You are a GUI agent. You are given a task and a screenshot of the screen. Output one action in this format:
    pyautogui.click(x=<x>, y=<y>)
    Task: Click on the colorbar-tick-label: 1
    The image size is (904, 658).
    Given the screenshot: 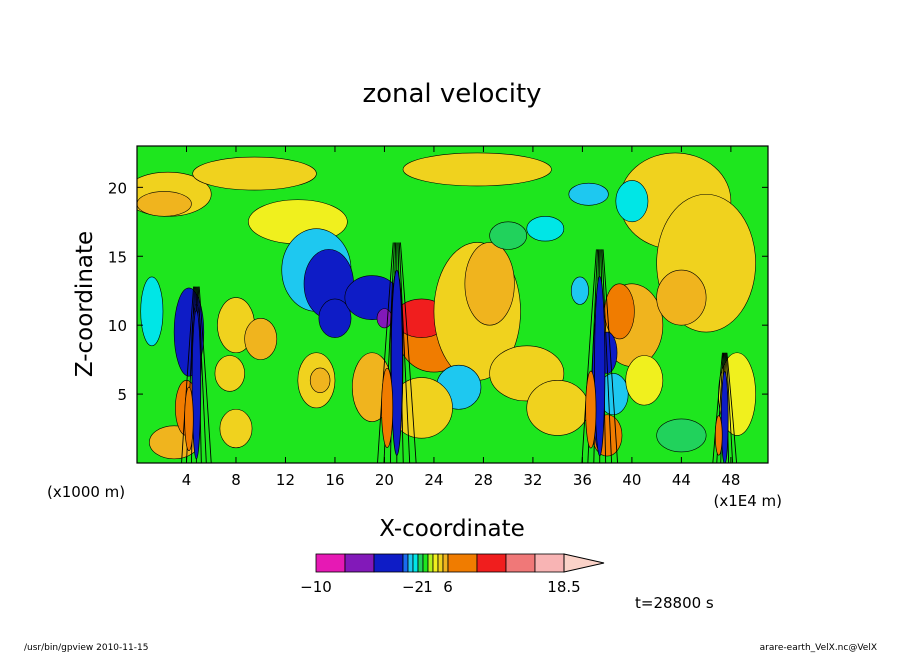 What is the action you would take?
    pyautogui.click(x=428, y=587)
    